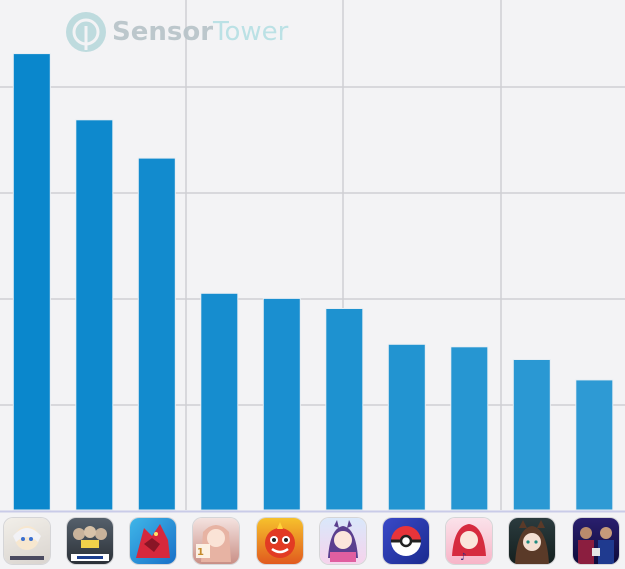  Describe the element at coordinates (343, 541) in the screenshot. I see `horse-girl-icon` at that location.